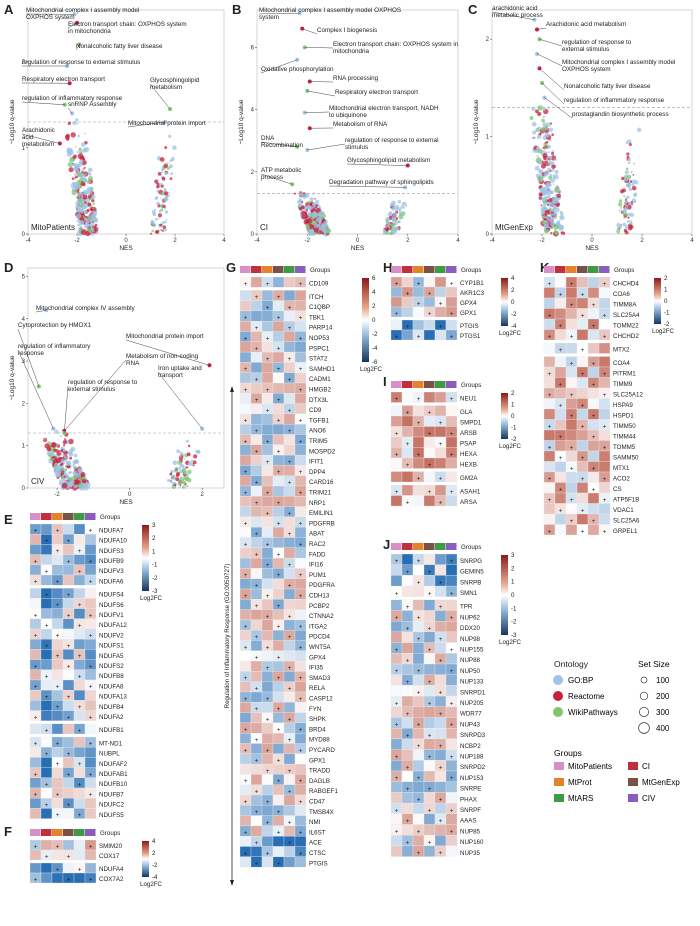  I want to click on setsize-title: Set Size, so click(654, 664).